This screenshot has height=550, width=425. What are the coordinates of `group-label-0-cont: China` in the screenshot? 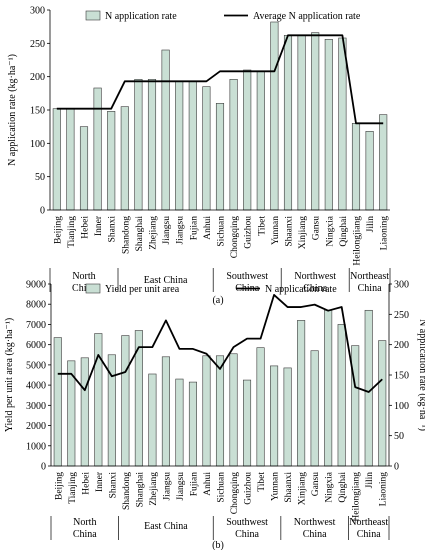 It's located at (84, 288).